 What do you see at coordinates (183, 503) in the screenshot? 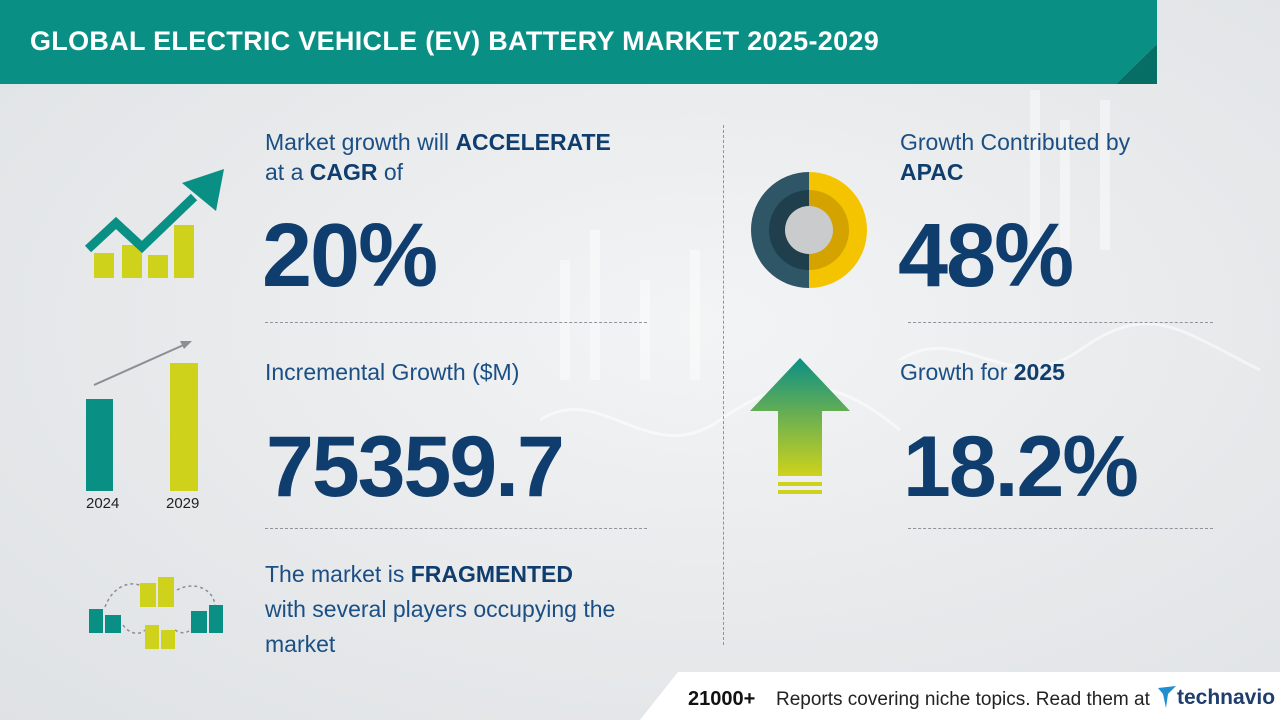
I see `year-end-label: 2029` at bounding box center [183, 503].